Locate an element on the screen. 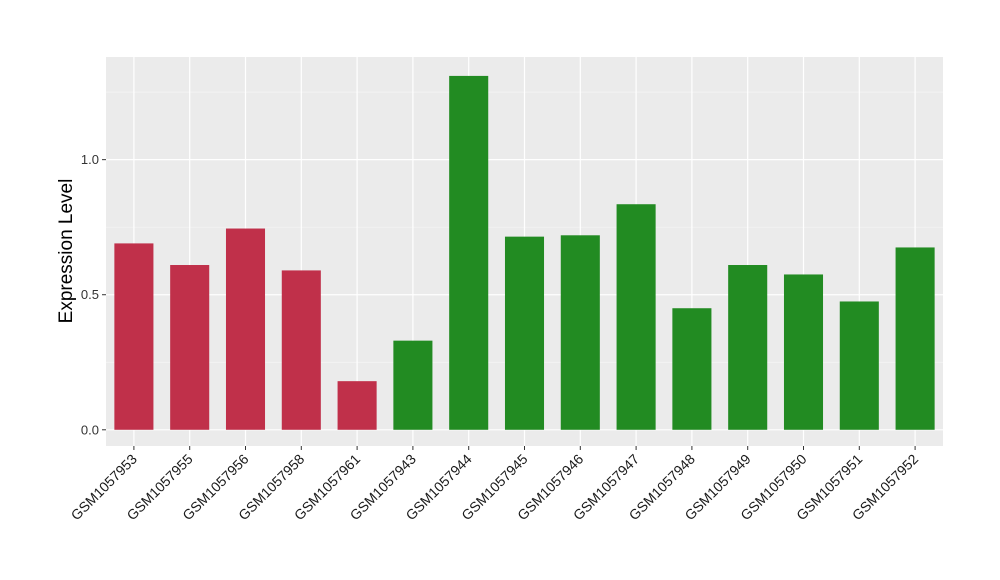 The height and width of the screenshot is (580, 1000). bar-GSM1057955 is located at coordinates (190, 347).